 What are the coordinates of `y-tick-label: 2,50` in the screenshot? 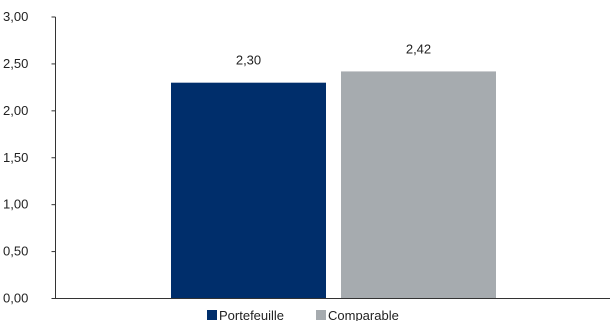 It's located at (15, 63).